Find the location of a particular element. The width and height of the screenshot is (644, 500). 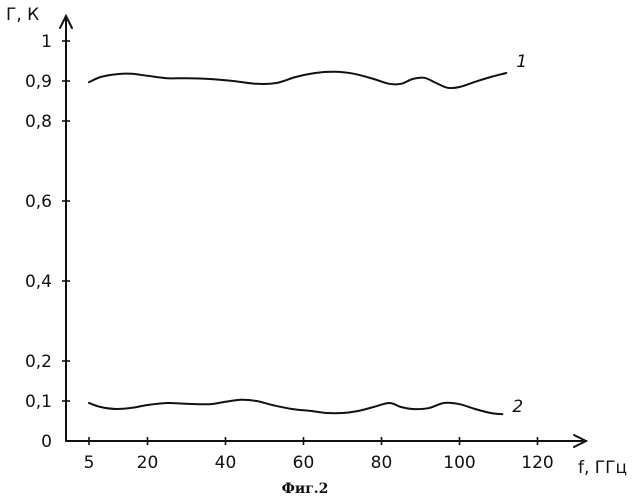

series-1-line is located at coordinates (297, 80).